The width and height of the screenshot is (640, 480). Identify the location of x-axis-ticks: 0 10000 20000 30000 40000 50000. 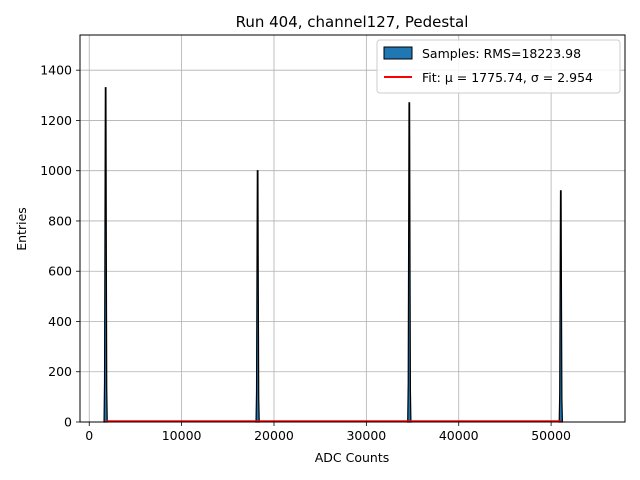
(328, 432).